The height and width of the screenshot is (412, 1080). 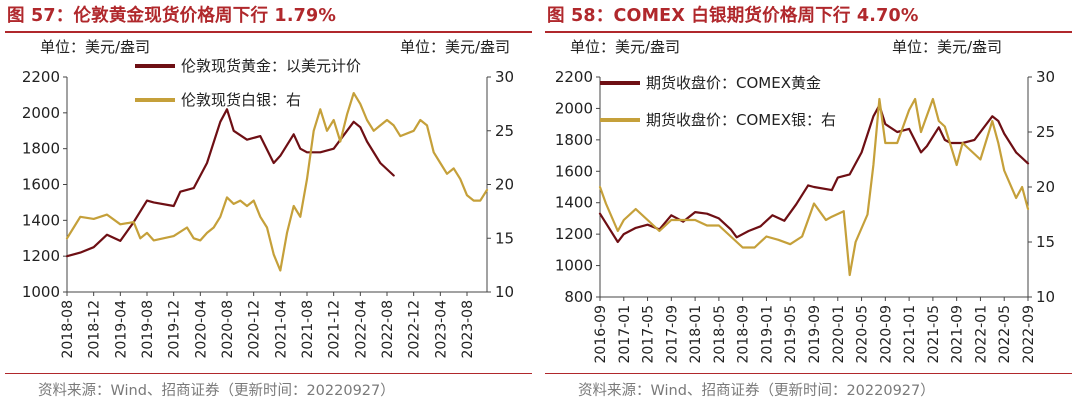 What do you see at coordinates (1029, 334) in the screenshot?
I see `x-tick-label: 2022-09` at bounding box center [1029, 334].